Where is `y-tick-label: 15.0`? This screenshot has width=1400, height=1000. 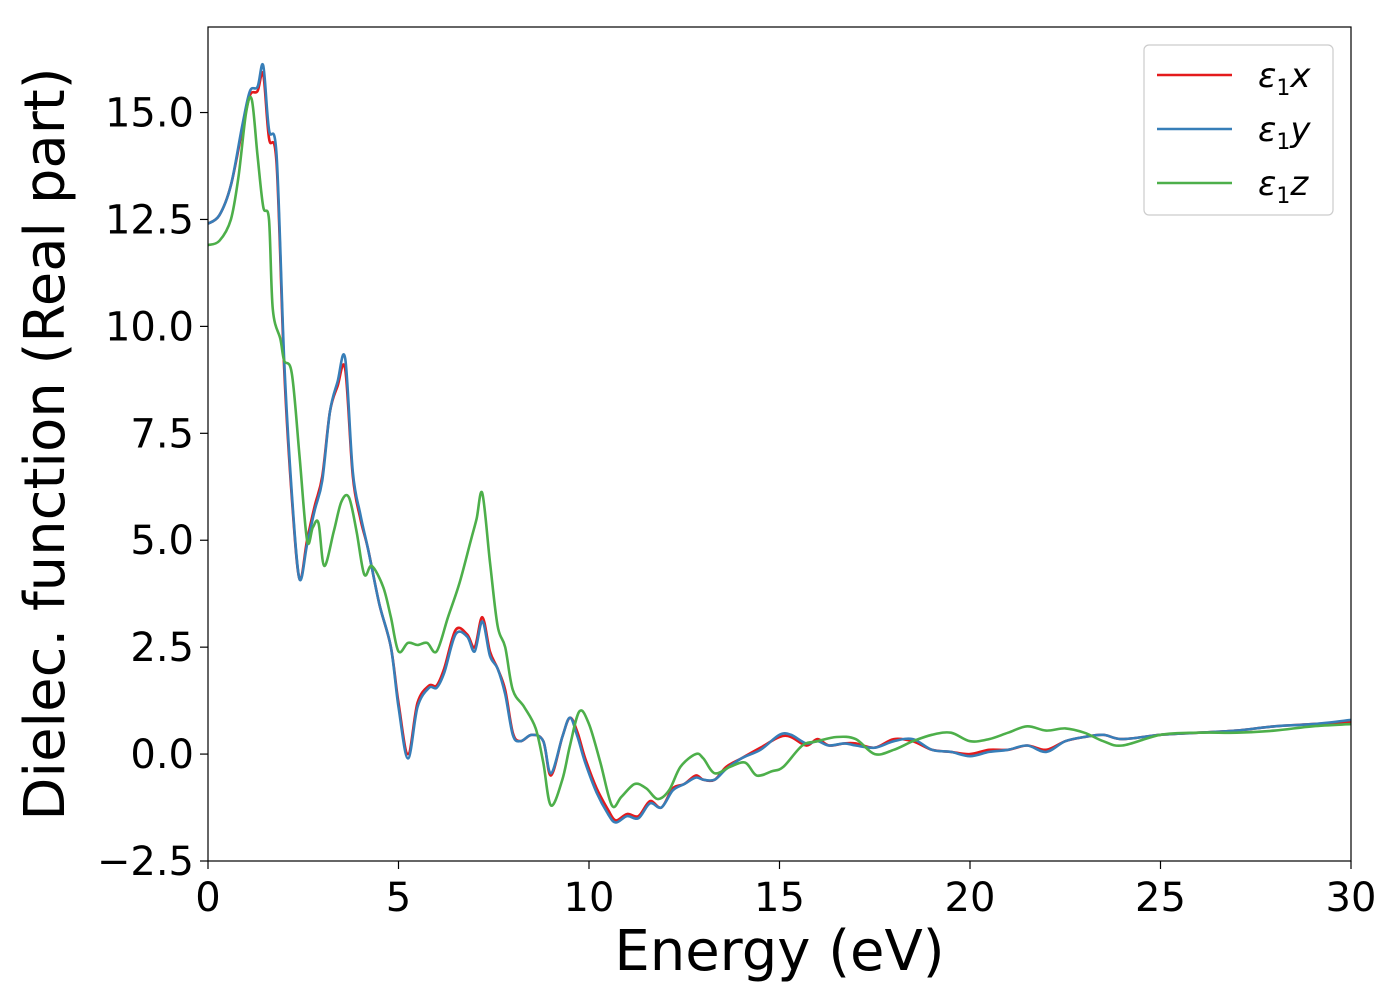 y-tick-label: 15.0 is located at coordinates (149, 114).